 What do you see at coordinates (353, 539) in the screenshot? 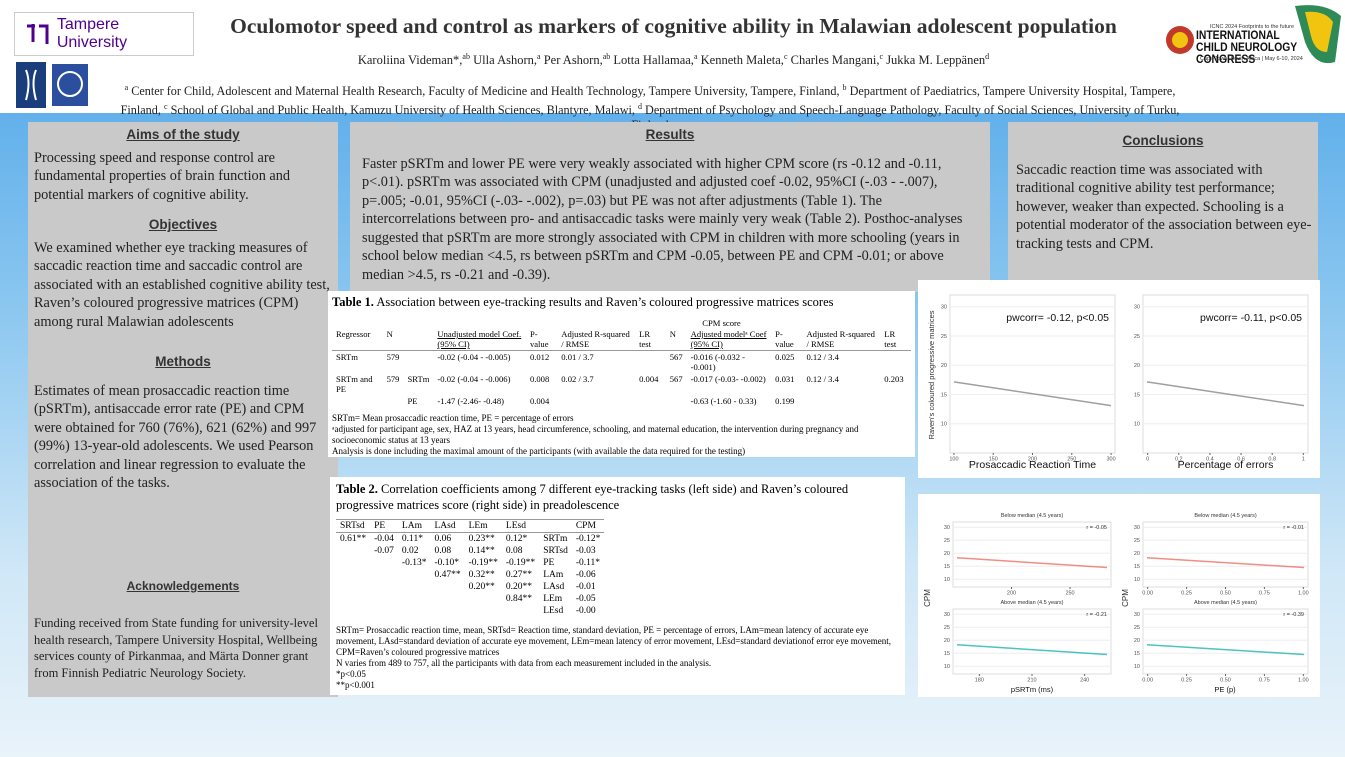
I see `table-cell: 0.61**` at bounding box center [353, 539].